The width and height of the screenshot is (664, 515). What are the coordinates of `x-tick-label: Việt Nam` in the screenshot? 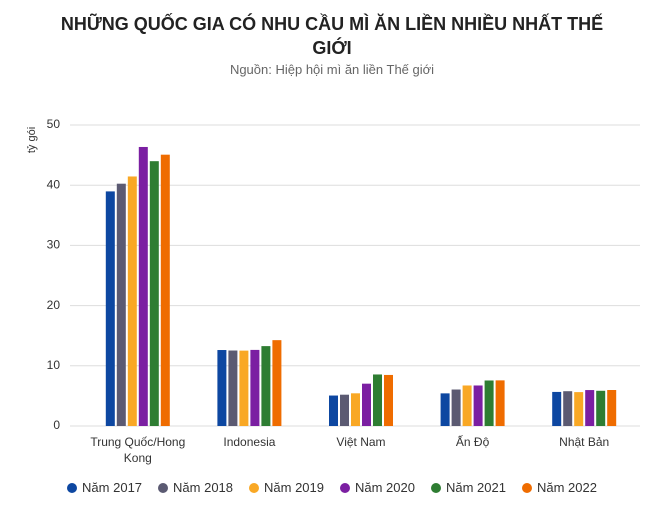 It's located at (361, 442).